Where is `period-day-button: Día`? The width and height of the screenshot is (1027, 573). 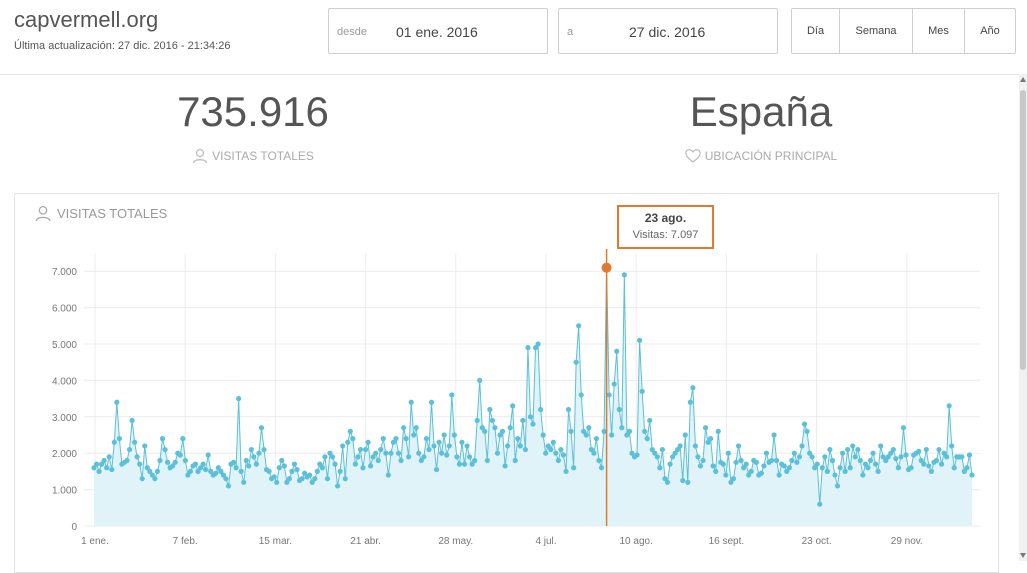
period-day-button: Día is located at coordinates (816, 31).